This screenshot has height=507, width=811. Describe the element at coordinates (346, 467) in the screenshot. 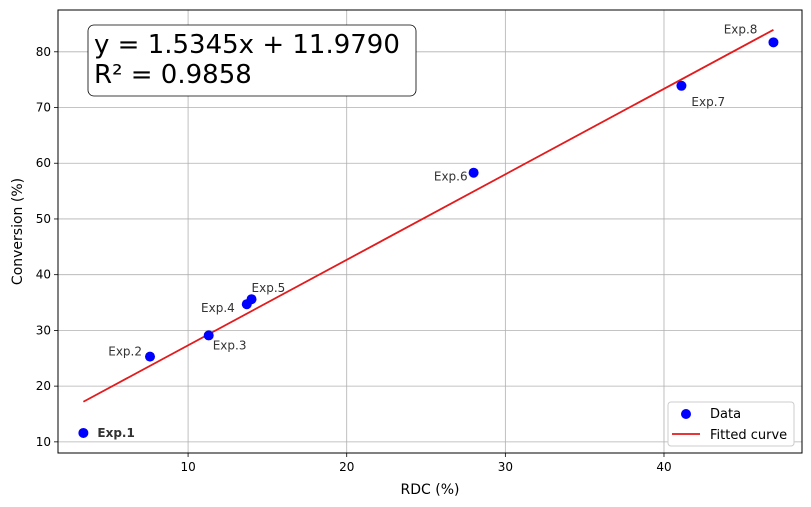

I see `x-tick-label: 20` at that location.